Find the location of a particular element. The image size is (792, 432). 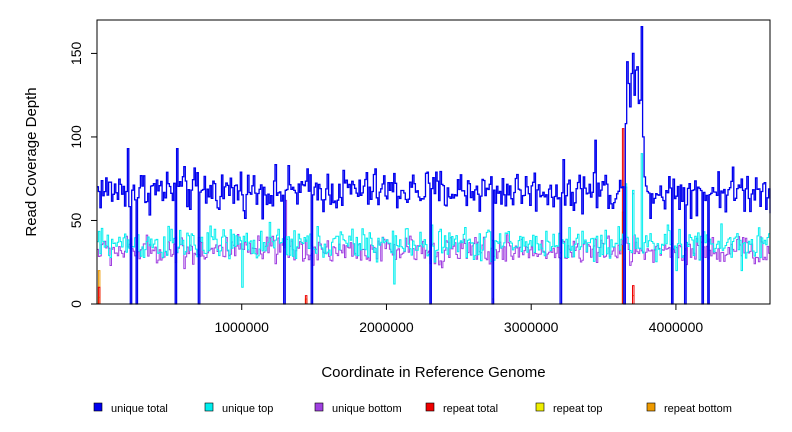

legend-label: repeat top is located at coordinates (578, 409).